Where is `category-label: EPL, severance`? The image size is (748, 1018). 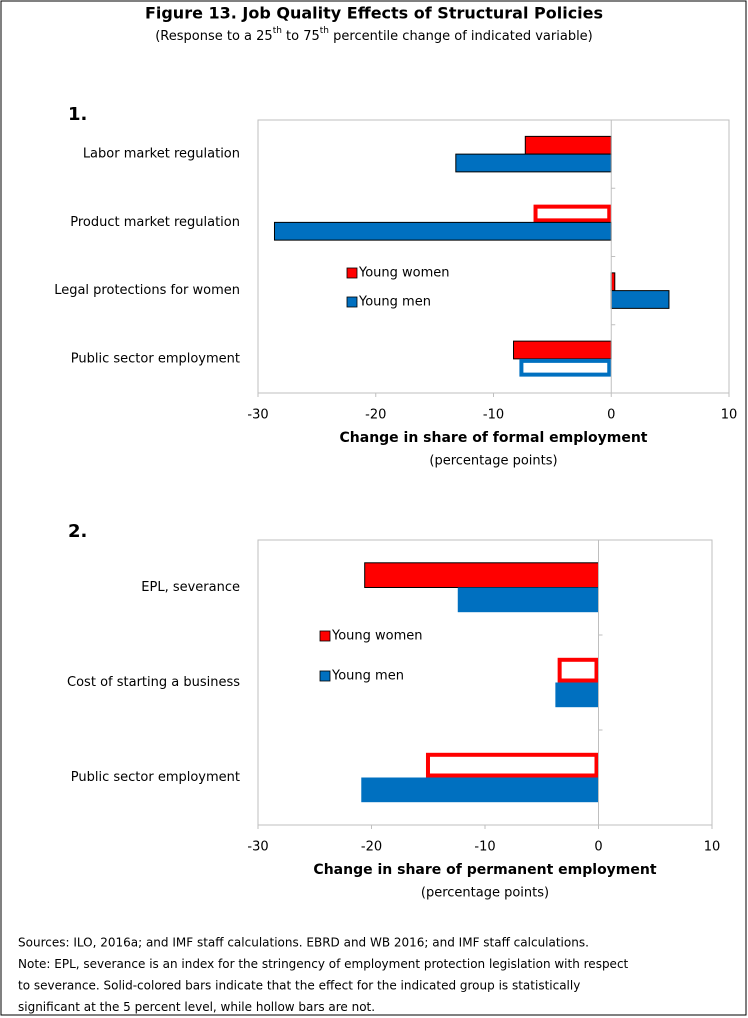
category-label: EPL, severance is located at coordinates (190, 587).